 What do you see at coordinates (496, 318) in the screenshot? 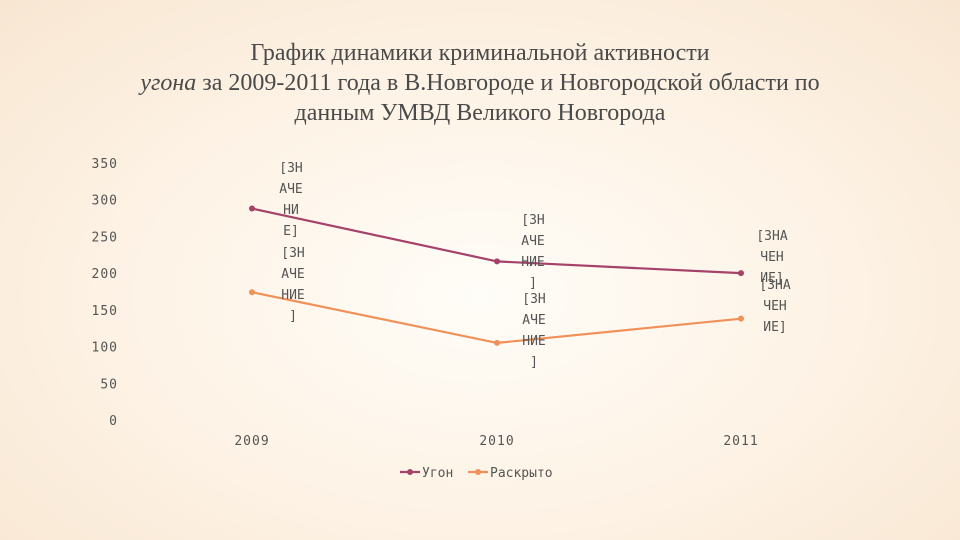
I see `series-line` at bounding box center [496, 318].